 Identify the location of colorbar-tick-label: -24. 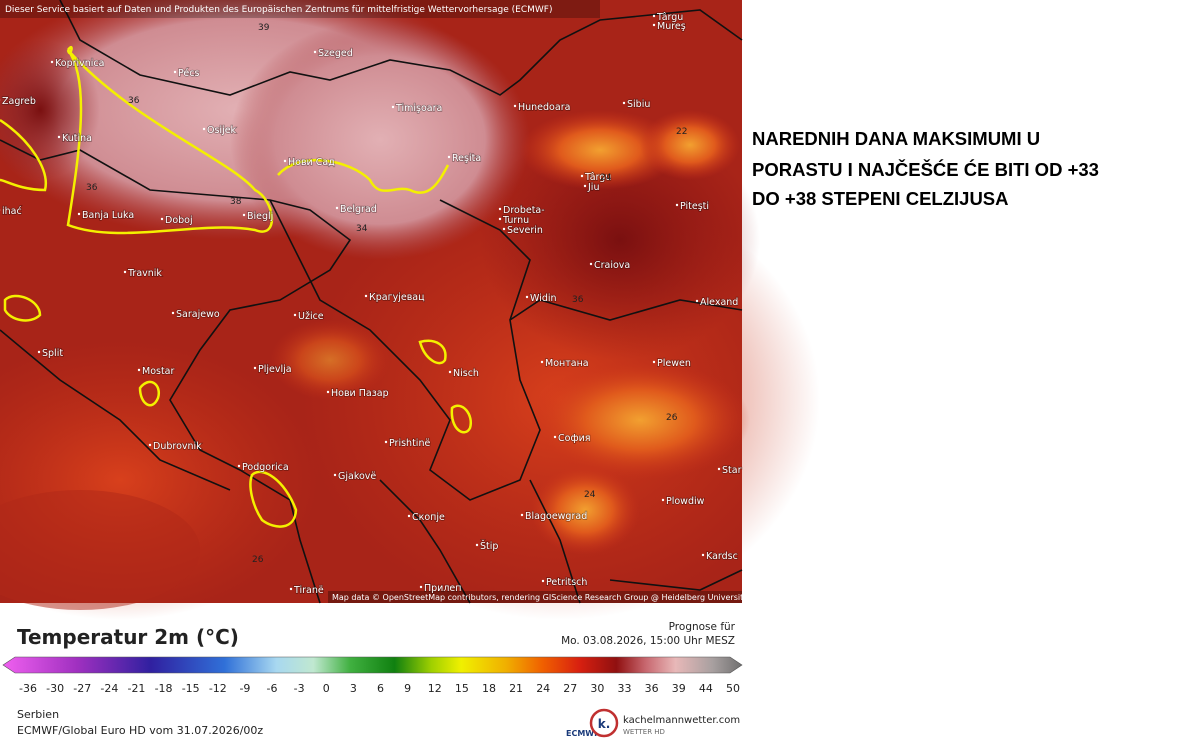
(109, 688).